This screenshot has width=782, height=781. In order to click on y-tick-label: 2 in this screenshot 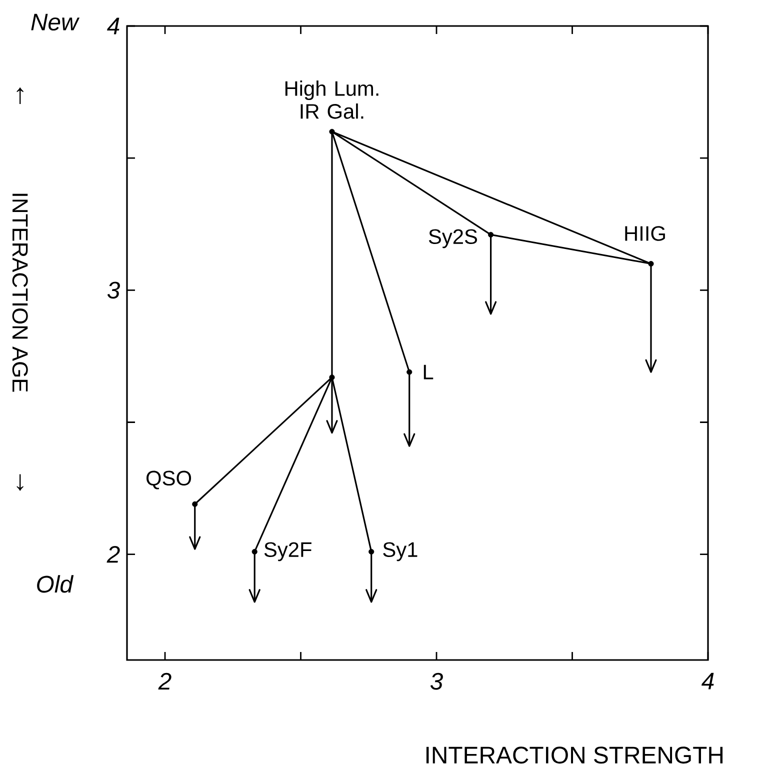, I will do `click(113, 554)`.